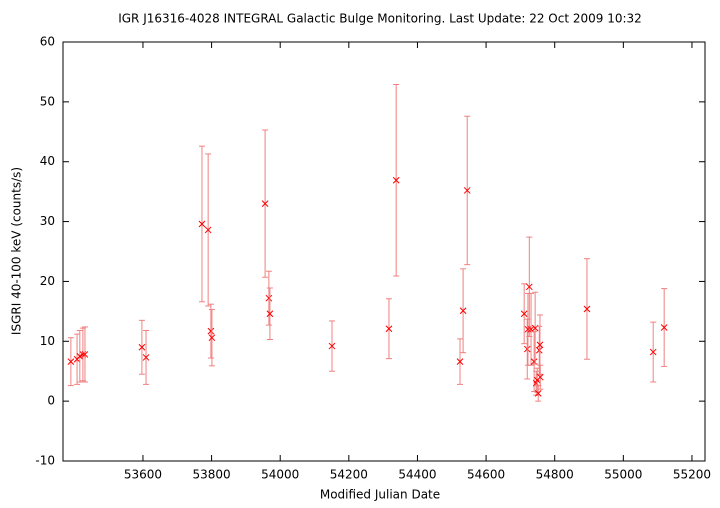 The image size is (720, 508). Describe the element at coordinates (47, 42) in the screenshot. I see `y-tick-label: 60` at that location.